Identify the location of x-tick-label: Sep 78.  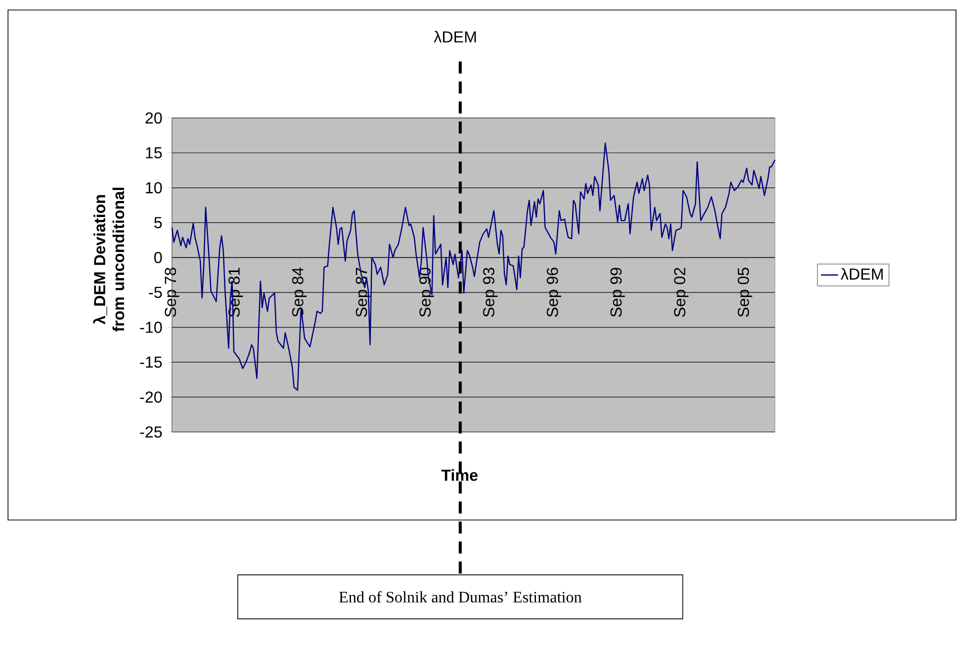
(172, 292).